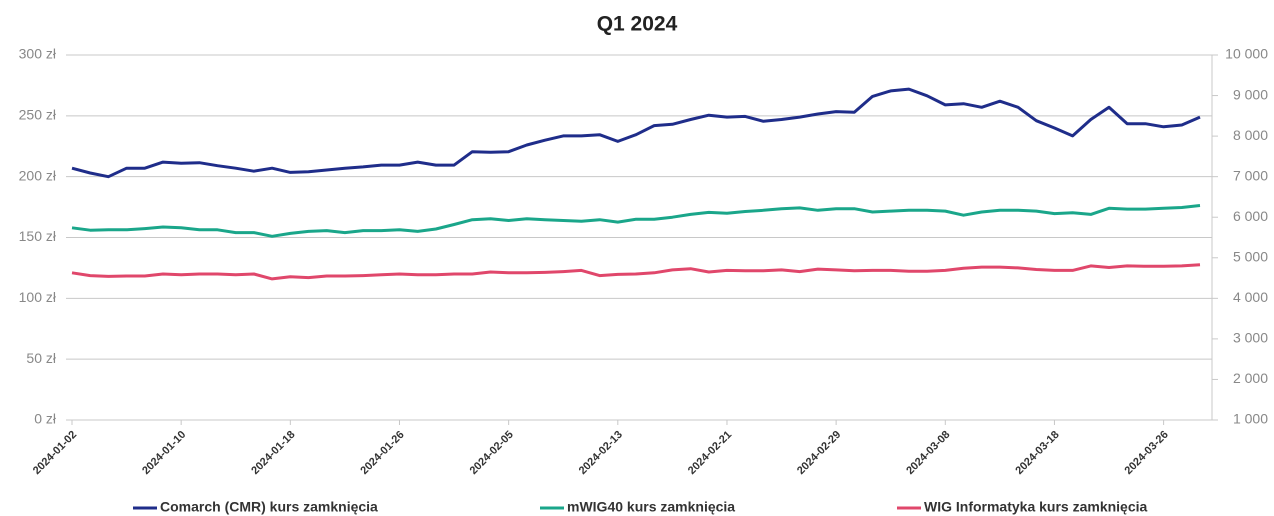 The image size is (1274, 516). I want to click on y-tick-label: 250 zł, so click(38, 115).